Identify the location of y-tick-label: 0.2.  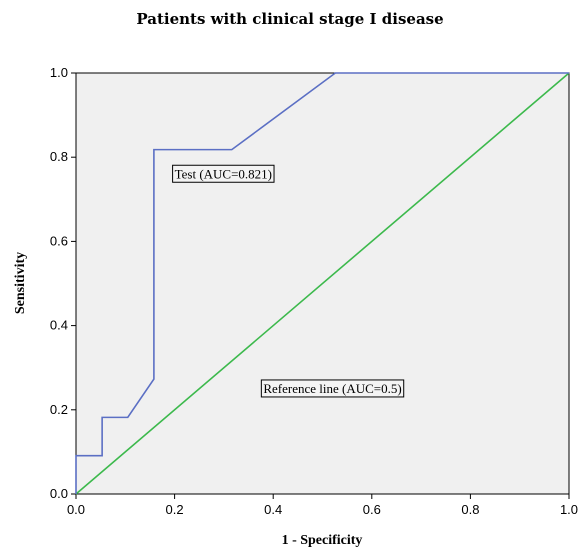
(59, 409).